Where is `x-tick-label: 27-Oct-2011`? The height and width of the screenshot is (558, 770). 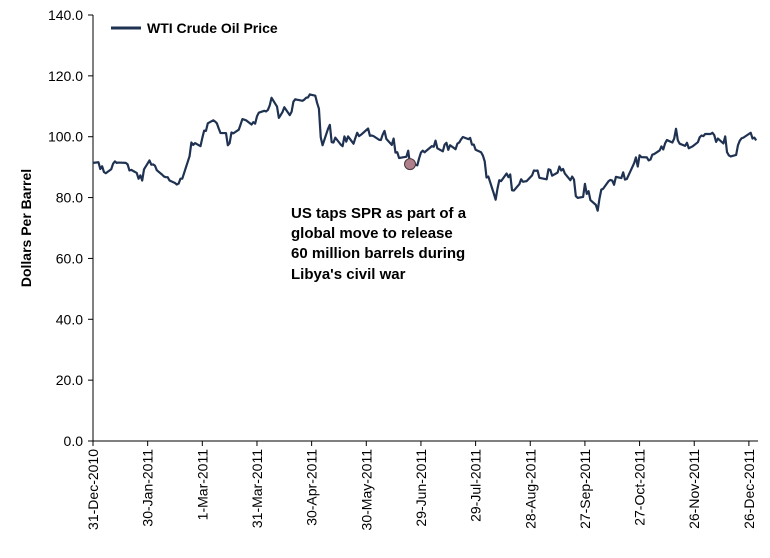
x-tick-label: 27-Oct-2011 is located at coordinates (640, 487).